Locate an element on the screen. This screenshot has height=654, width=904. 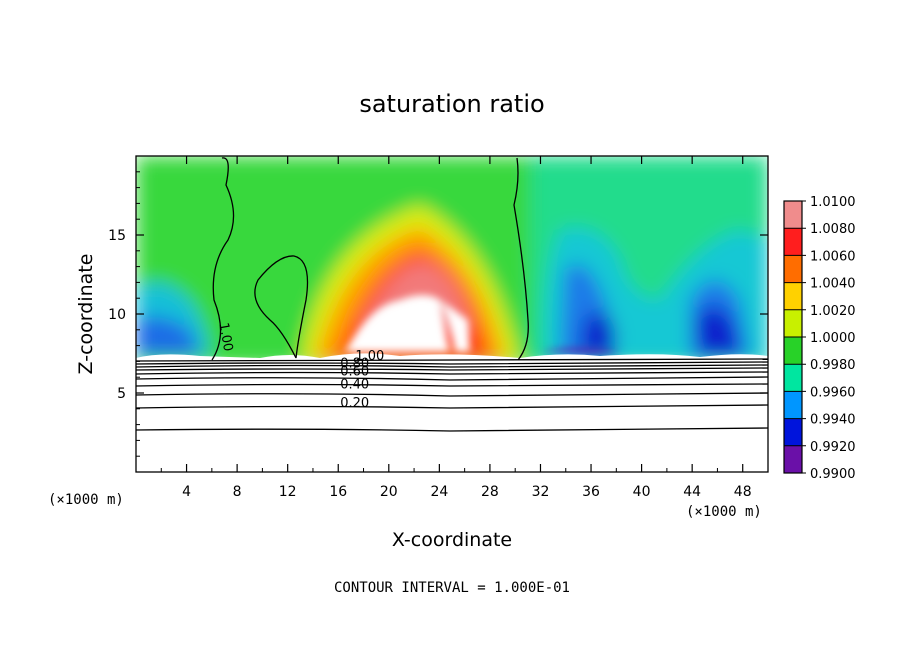
colorbar-label: 1.0040 is located at coordinates (833, 284).